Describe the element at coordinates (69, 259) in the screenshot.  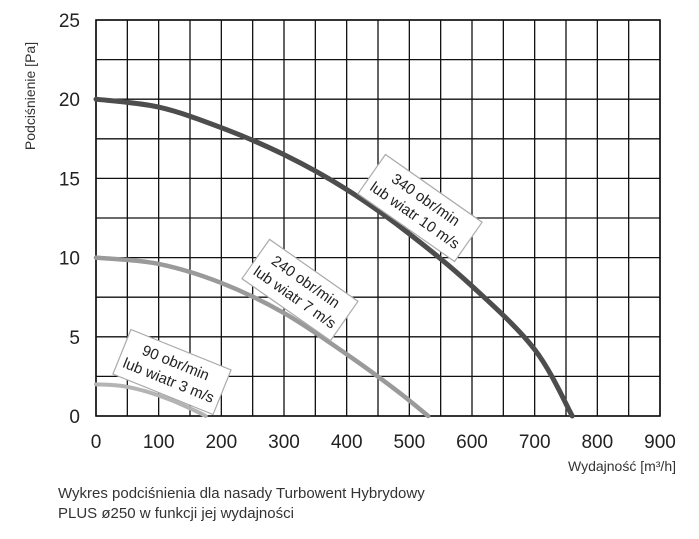
I see `y-tick-label: 10` at that location.